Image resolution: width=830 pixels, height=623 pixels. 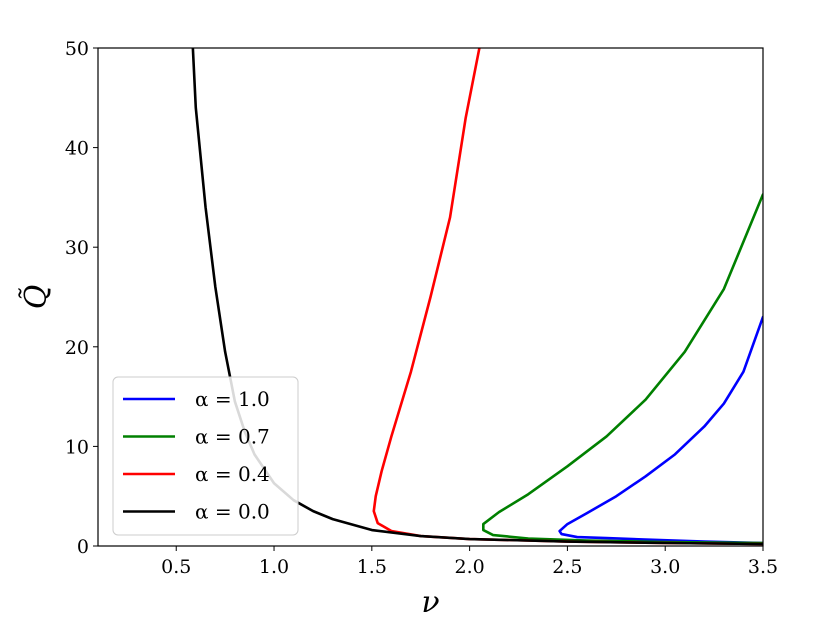 What do you see at coordinates (372, 567) in the screenshot?
I see `x-tick-label: 1.5` at bounding box center [372, 567].